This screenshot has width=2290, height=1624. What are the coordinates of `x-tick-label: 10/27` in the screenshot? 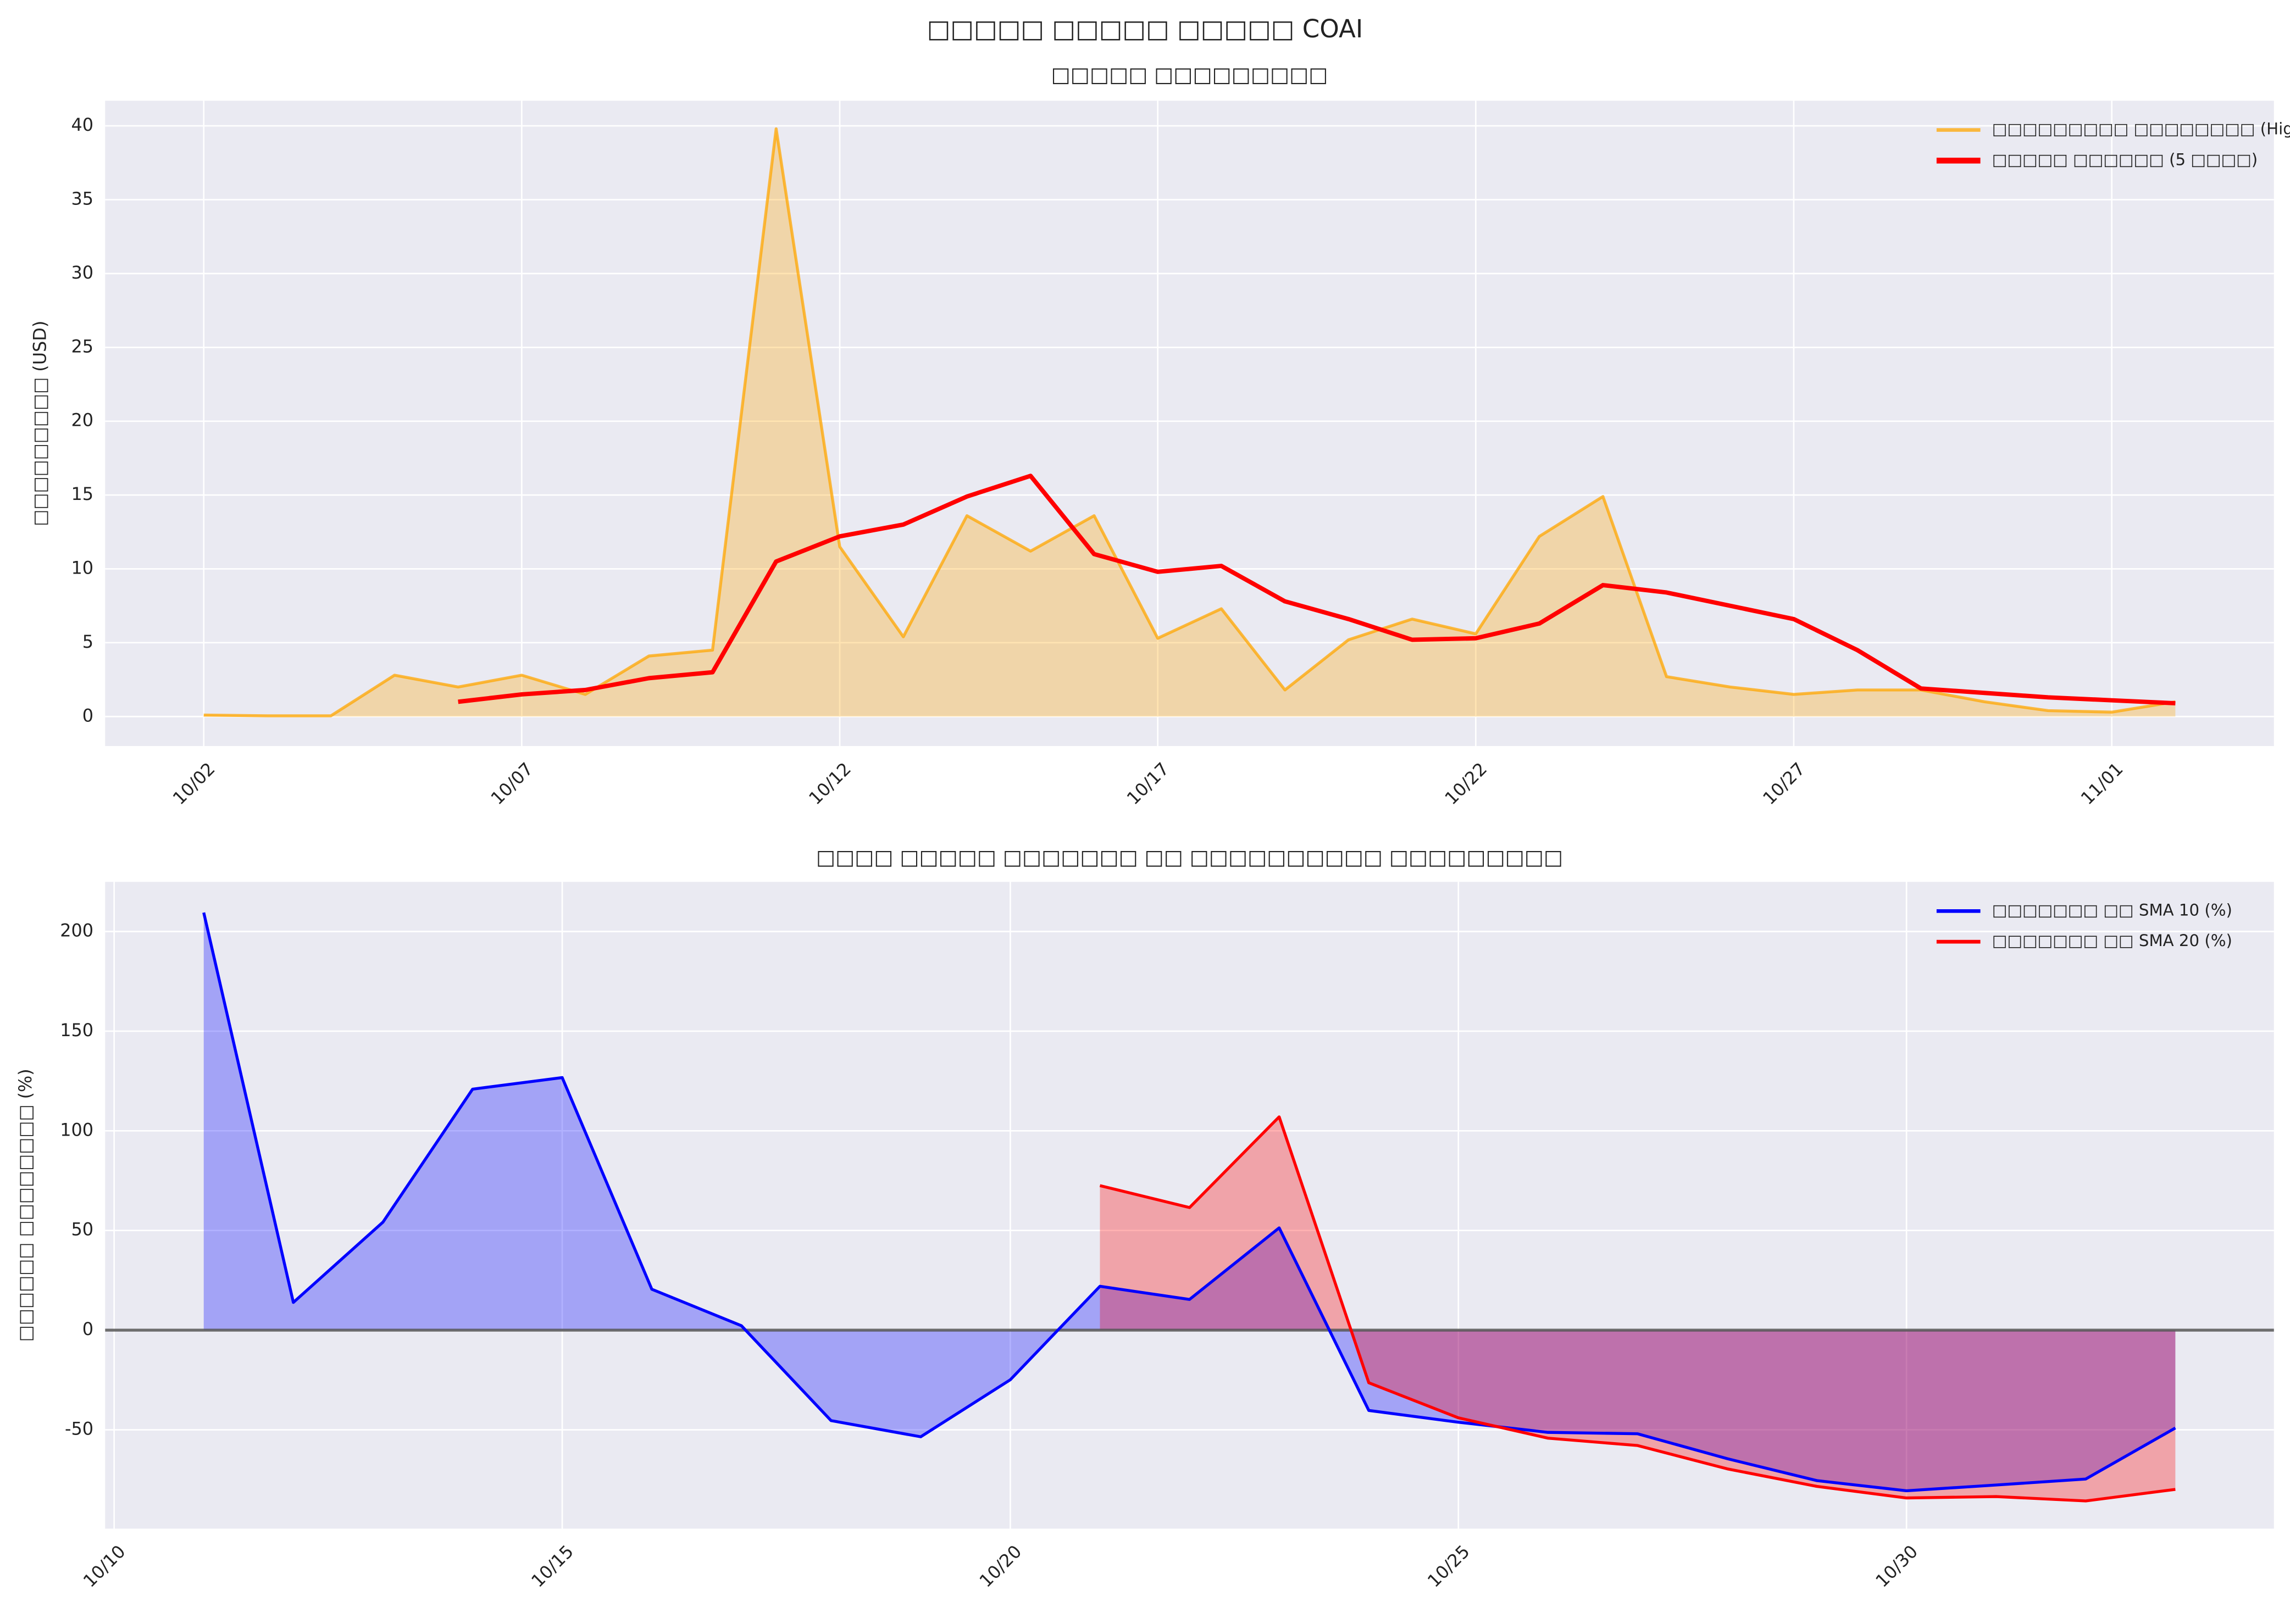 It's located at (1784, 783).